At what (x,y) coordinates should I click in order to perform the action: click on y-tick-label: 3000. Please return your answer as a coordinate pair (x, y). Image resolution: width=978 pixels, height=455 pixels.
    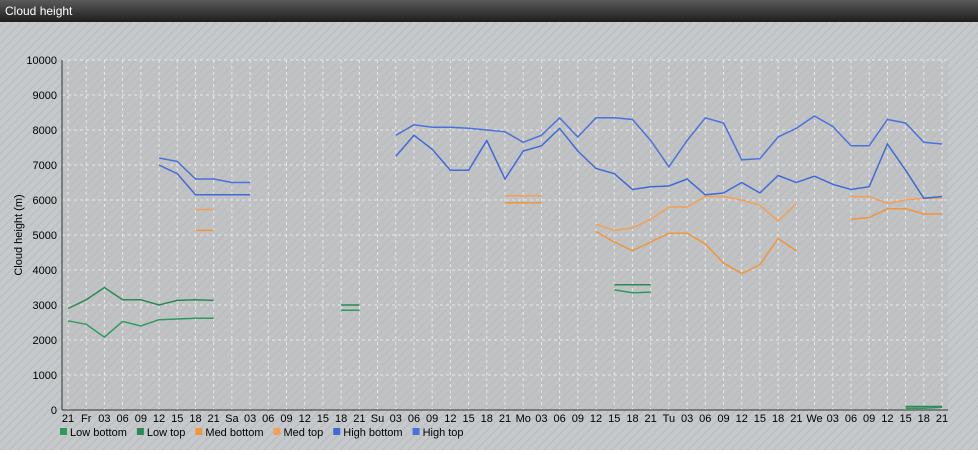
    Looking at the image, I should click on (45, 306).